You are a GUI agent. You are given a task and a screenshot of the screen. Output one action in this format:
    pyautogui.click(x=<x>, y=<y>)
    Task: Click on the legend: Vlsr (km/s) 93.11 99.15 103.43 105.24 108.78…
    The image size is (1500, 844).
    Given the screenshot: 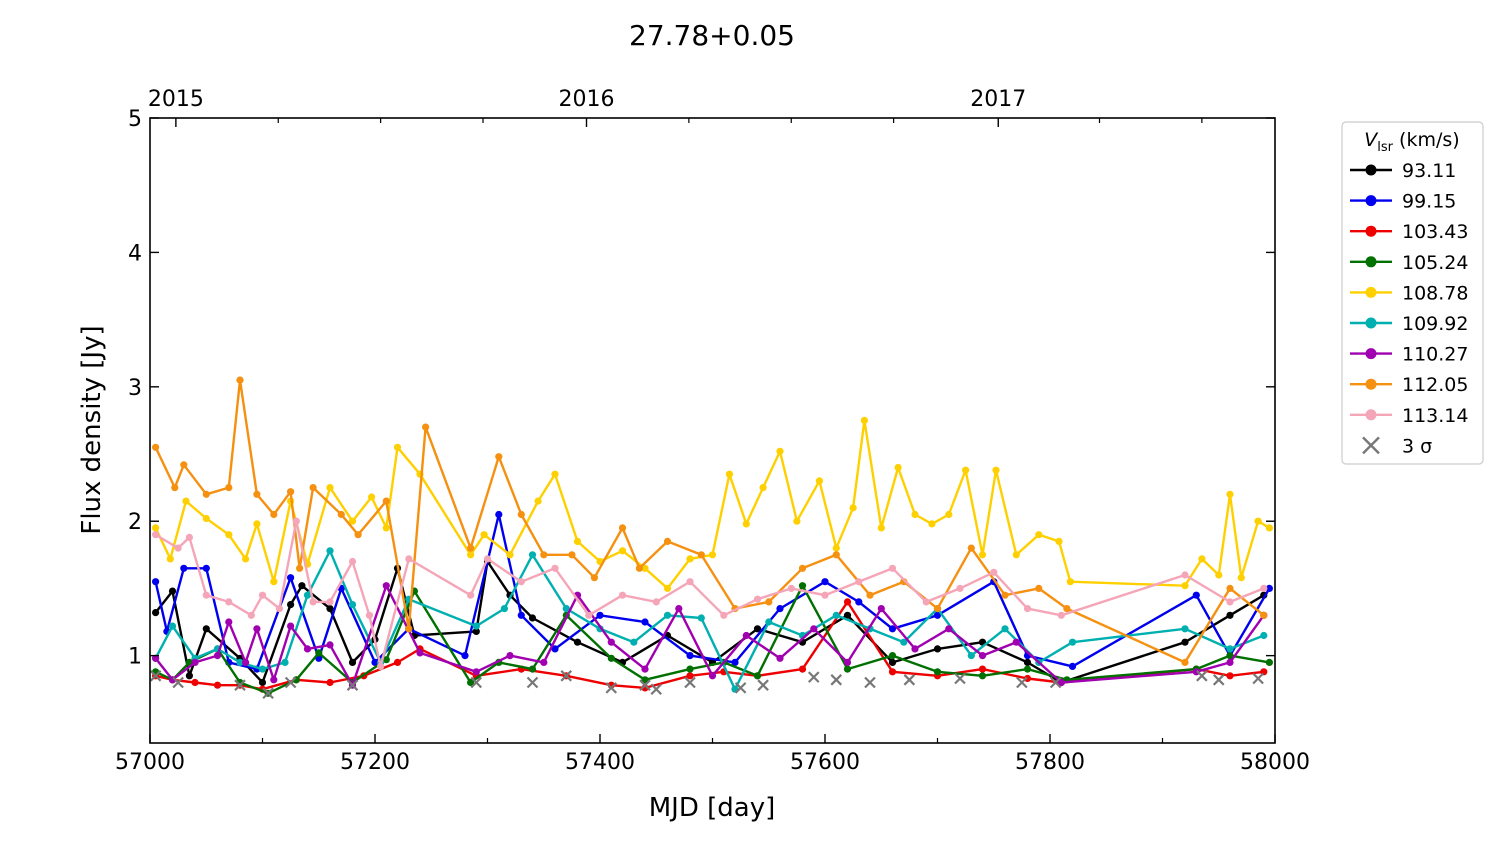 What is the action you would take?
    pyautogui.click(x=1412, y=293)
    